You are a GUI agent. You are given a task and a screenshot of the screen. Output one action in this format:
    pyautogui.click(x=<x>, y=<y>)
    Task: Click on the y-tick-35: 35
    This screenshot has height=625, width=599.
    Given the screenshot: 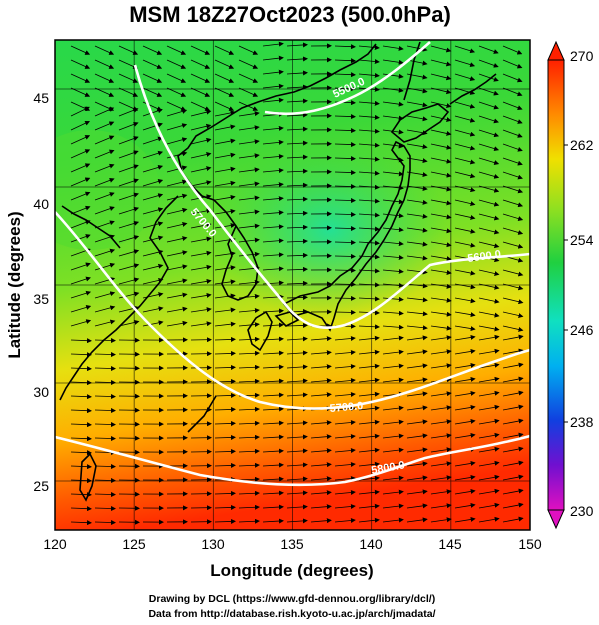 What is the action you would take?
    pyautogui.click(x=41, y=299)
    